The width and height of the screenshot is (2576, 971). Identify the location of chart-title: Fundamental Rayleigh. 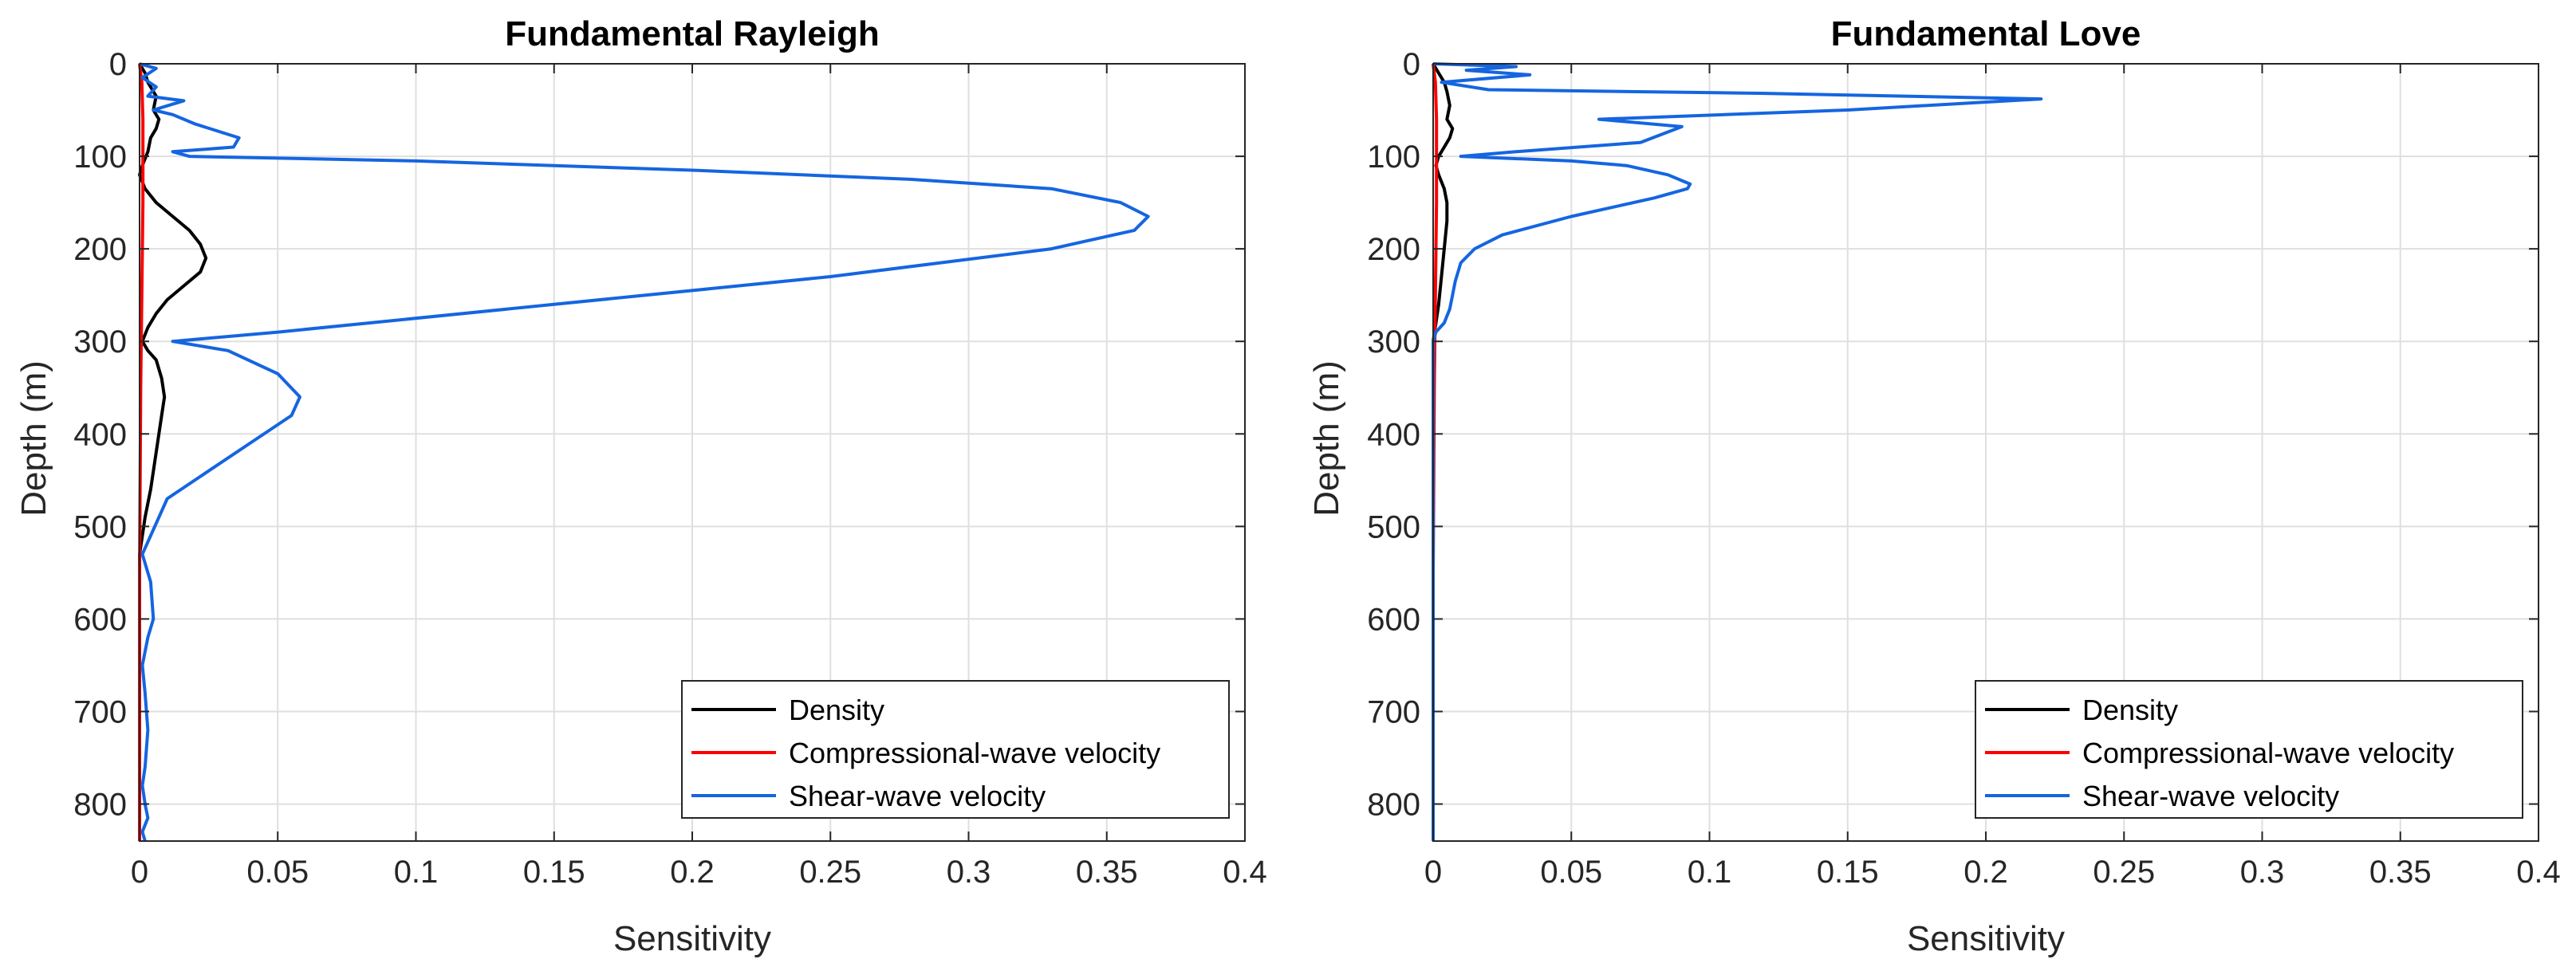
(692, 33).